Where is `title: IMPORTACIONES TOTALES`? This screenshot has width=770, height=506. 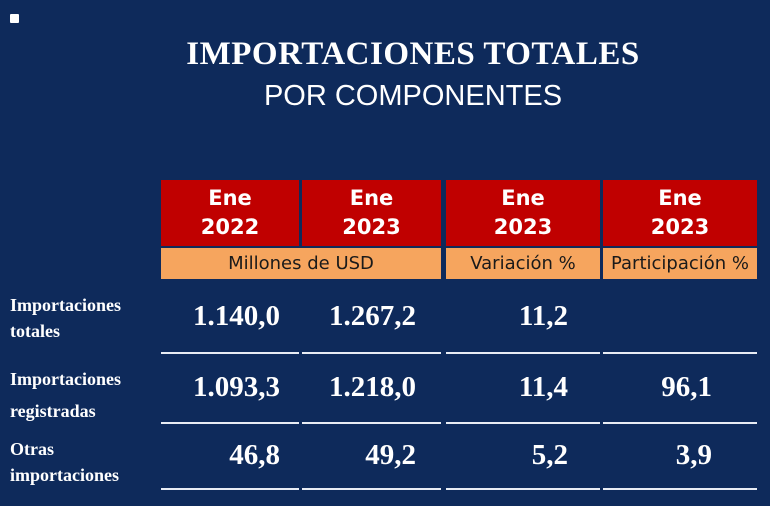
title: IMPORTACIONES TOTALES is located at coordinates (413, 54).